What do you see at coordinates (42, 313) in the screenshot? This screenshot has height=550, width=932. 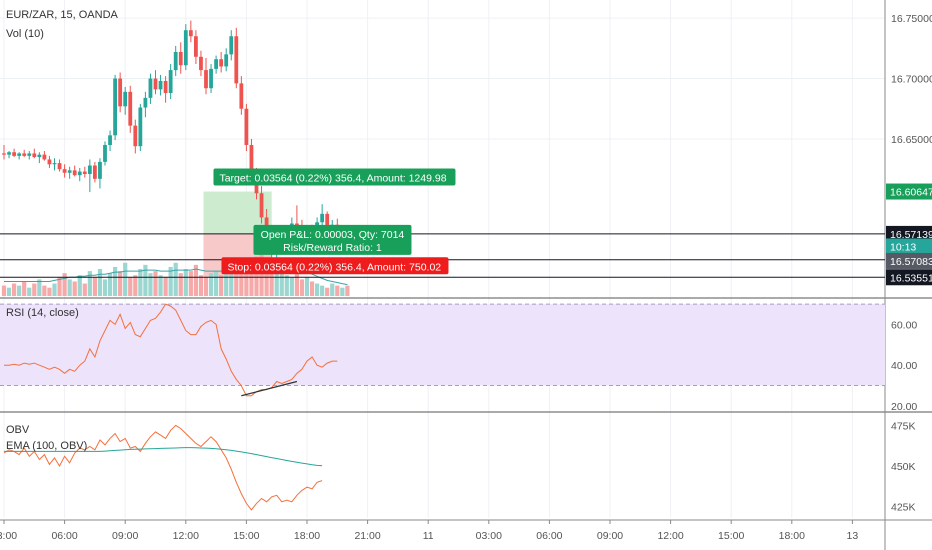 I see `rsi-indicator-label: RSI (14, close)` at bounding box center [42, 313].